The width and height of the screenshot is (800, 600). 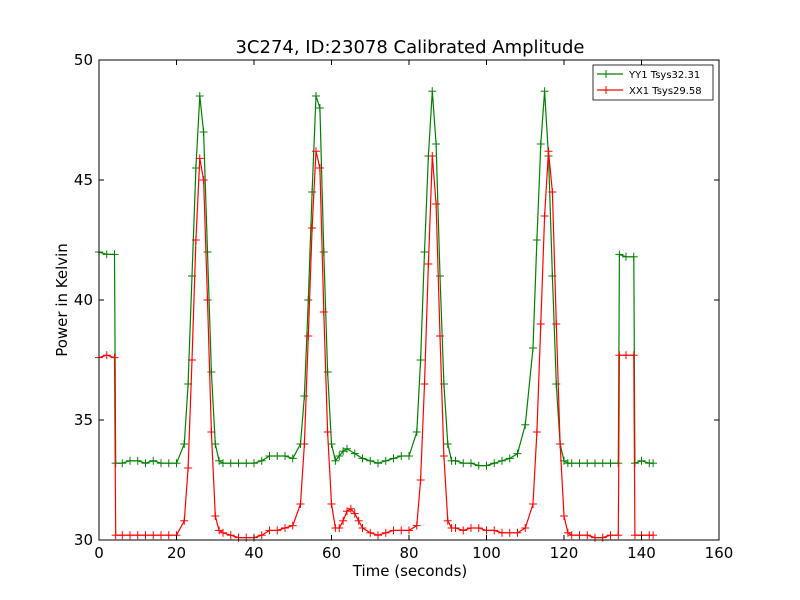 What do you see at coordinates (564, 553) in the screenshot?
I see `x-tick-label: 120` at bounding box center [564, 553].